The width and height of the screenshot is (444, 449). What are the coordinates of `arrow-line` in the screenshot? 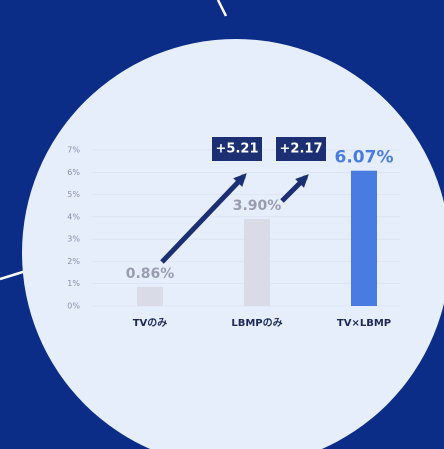 It's located at (203, 219).